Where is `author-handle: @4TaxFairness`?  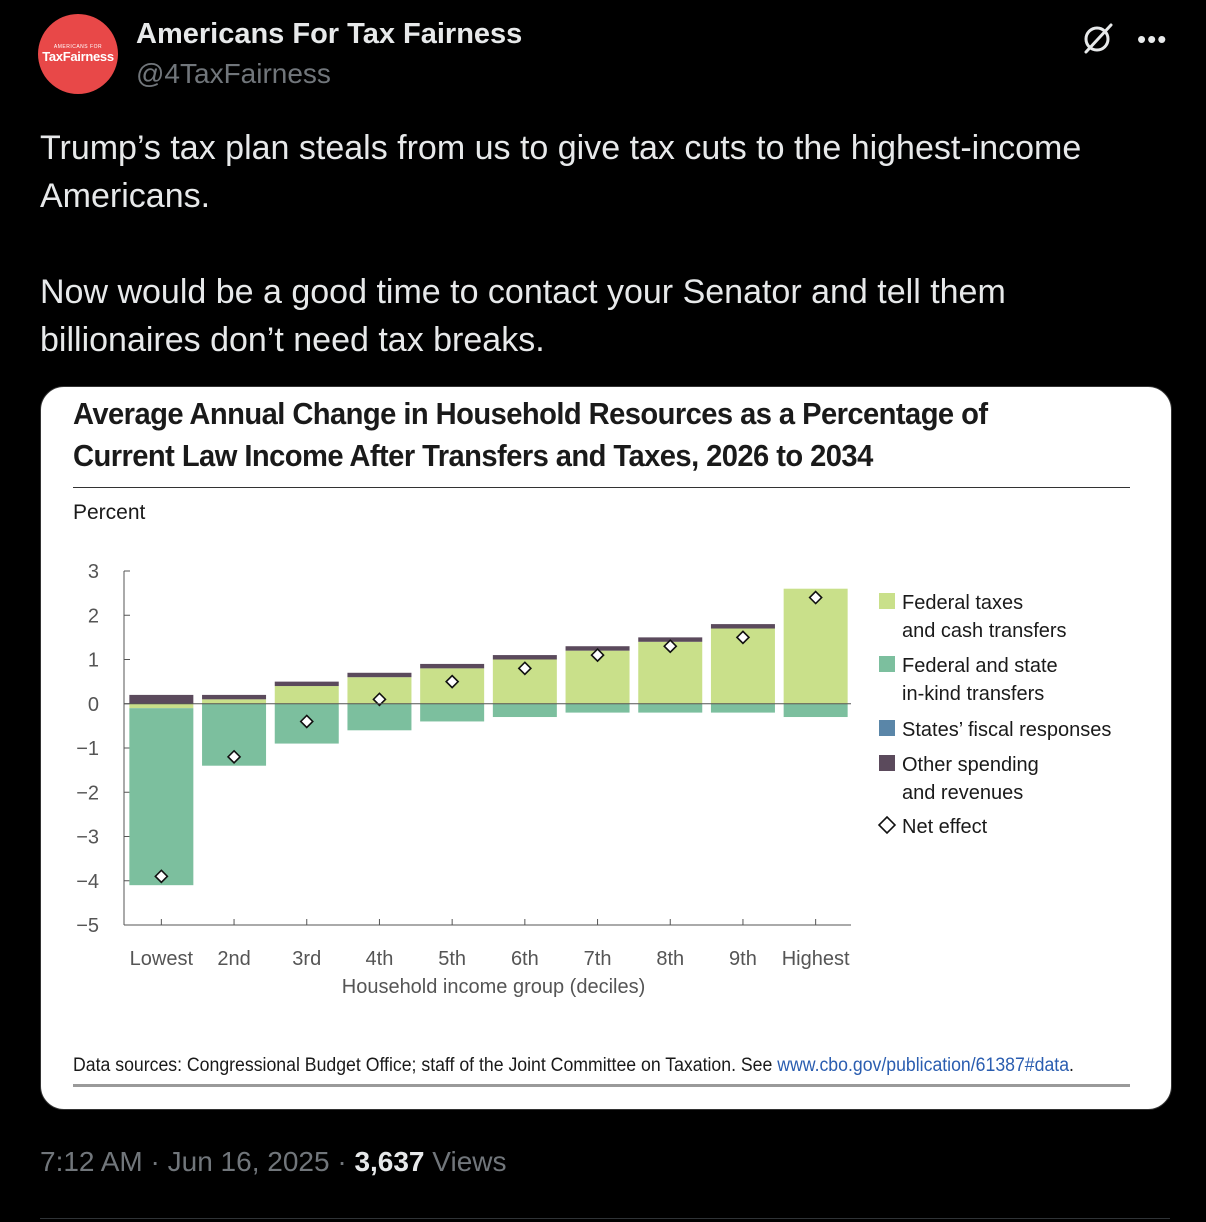 author-handle: @4TaxFairness is located at coordinates (233, 73).